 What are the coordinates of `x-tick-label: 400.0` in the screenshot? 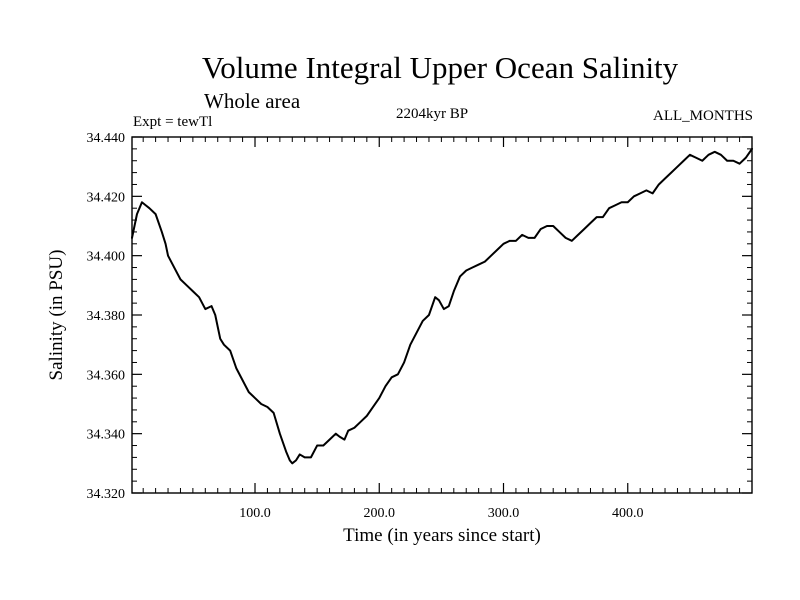 It's located at (628, 513).